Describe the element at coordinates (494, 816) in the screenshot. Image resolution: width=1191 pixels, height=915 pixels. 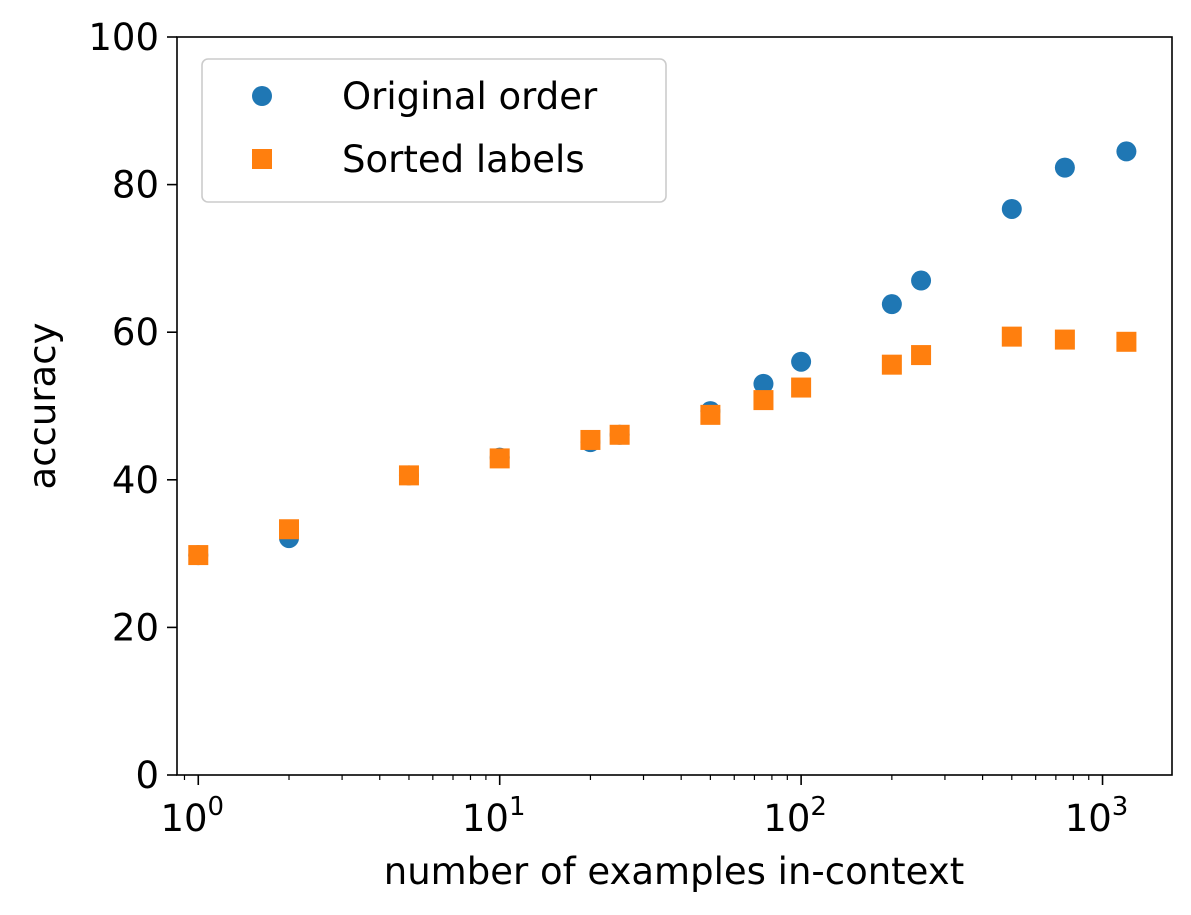
I see `x-tick-label: 10¹` at that location.